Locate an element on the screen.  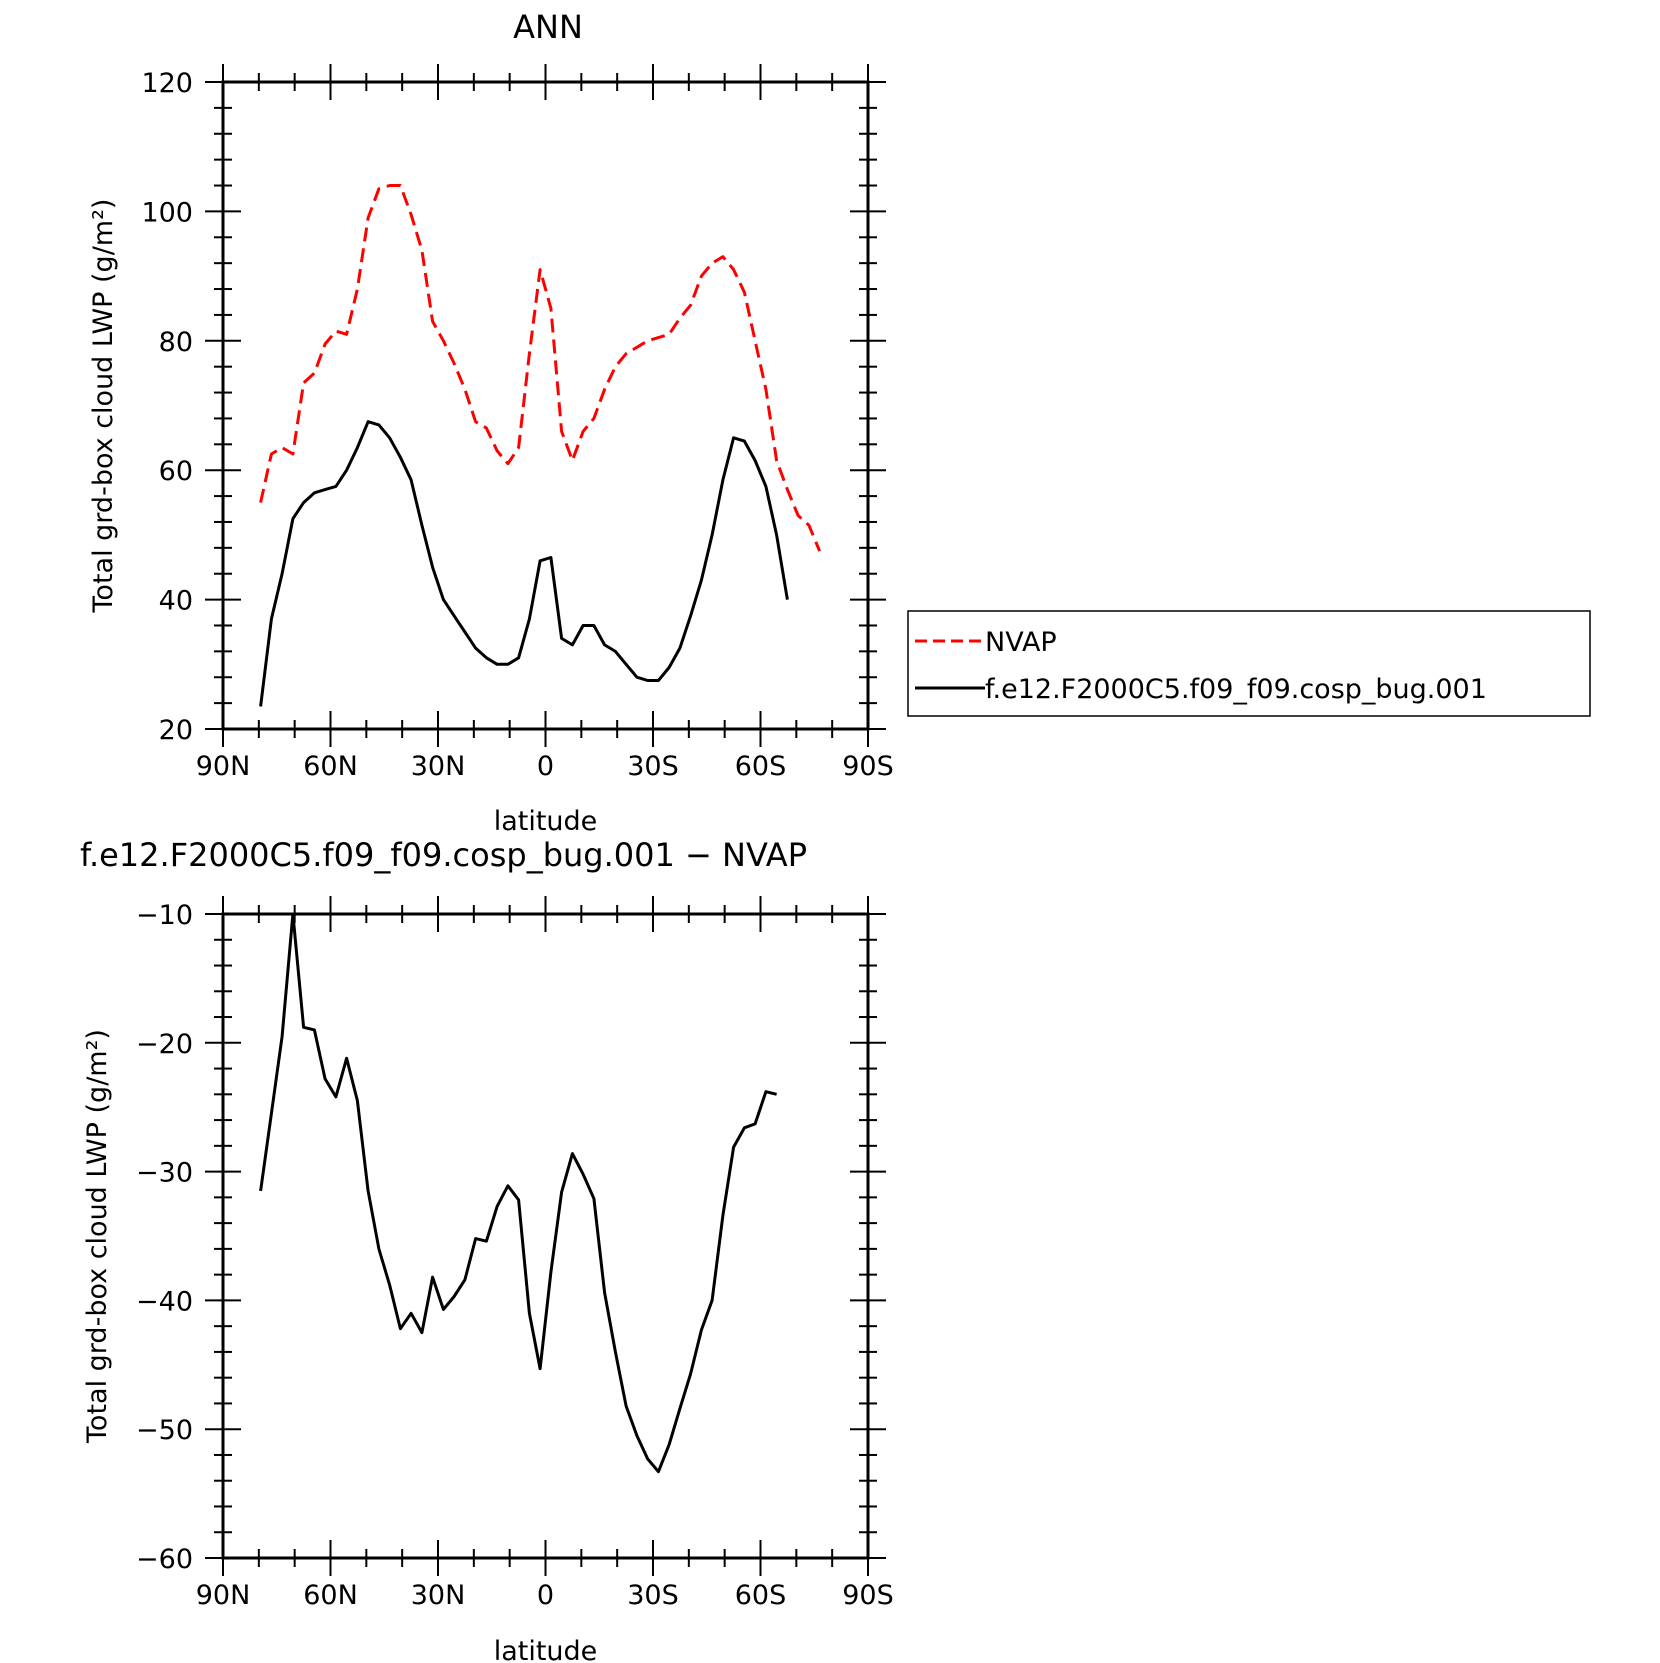
top-panel-xlabel: latitude is located at coordinates (546, 821).